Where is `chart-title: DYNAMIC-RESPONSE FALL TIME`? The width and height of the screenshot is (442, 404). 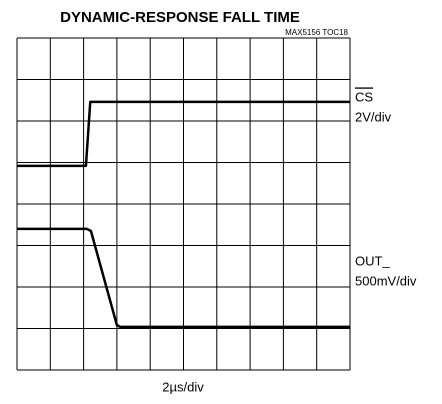 chart-title: DYNAMIC-RESPONSE FALL TIME is located at coordinates (180, 17).